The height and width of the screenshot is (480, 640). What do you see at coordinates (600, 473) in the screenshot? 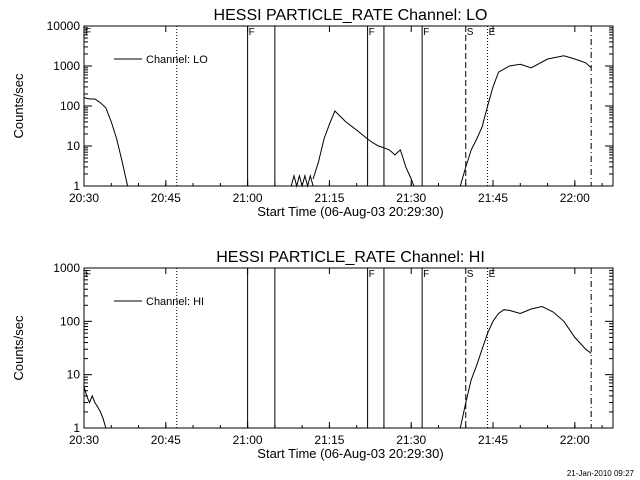
I see `plot-timestamp: 21-Jan-2010 09:27` at bounding box center [600, 473].